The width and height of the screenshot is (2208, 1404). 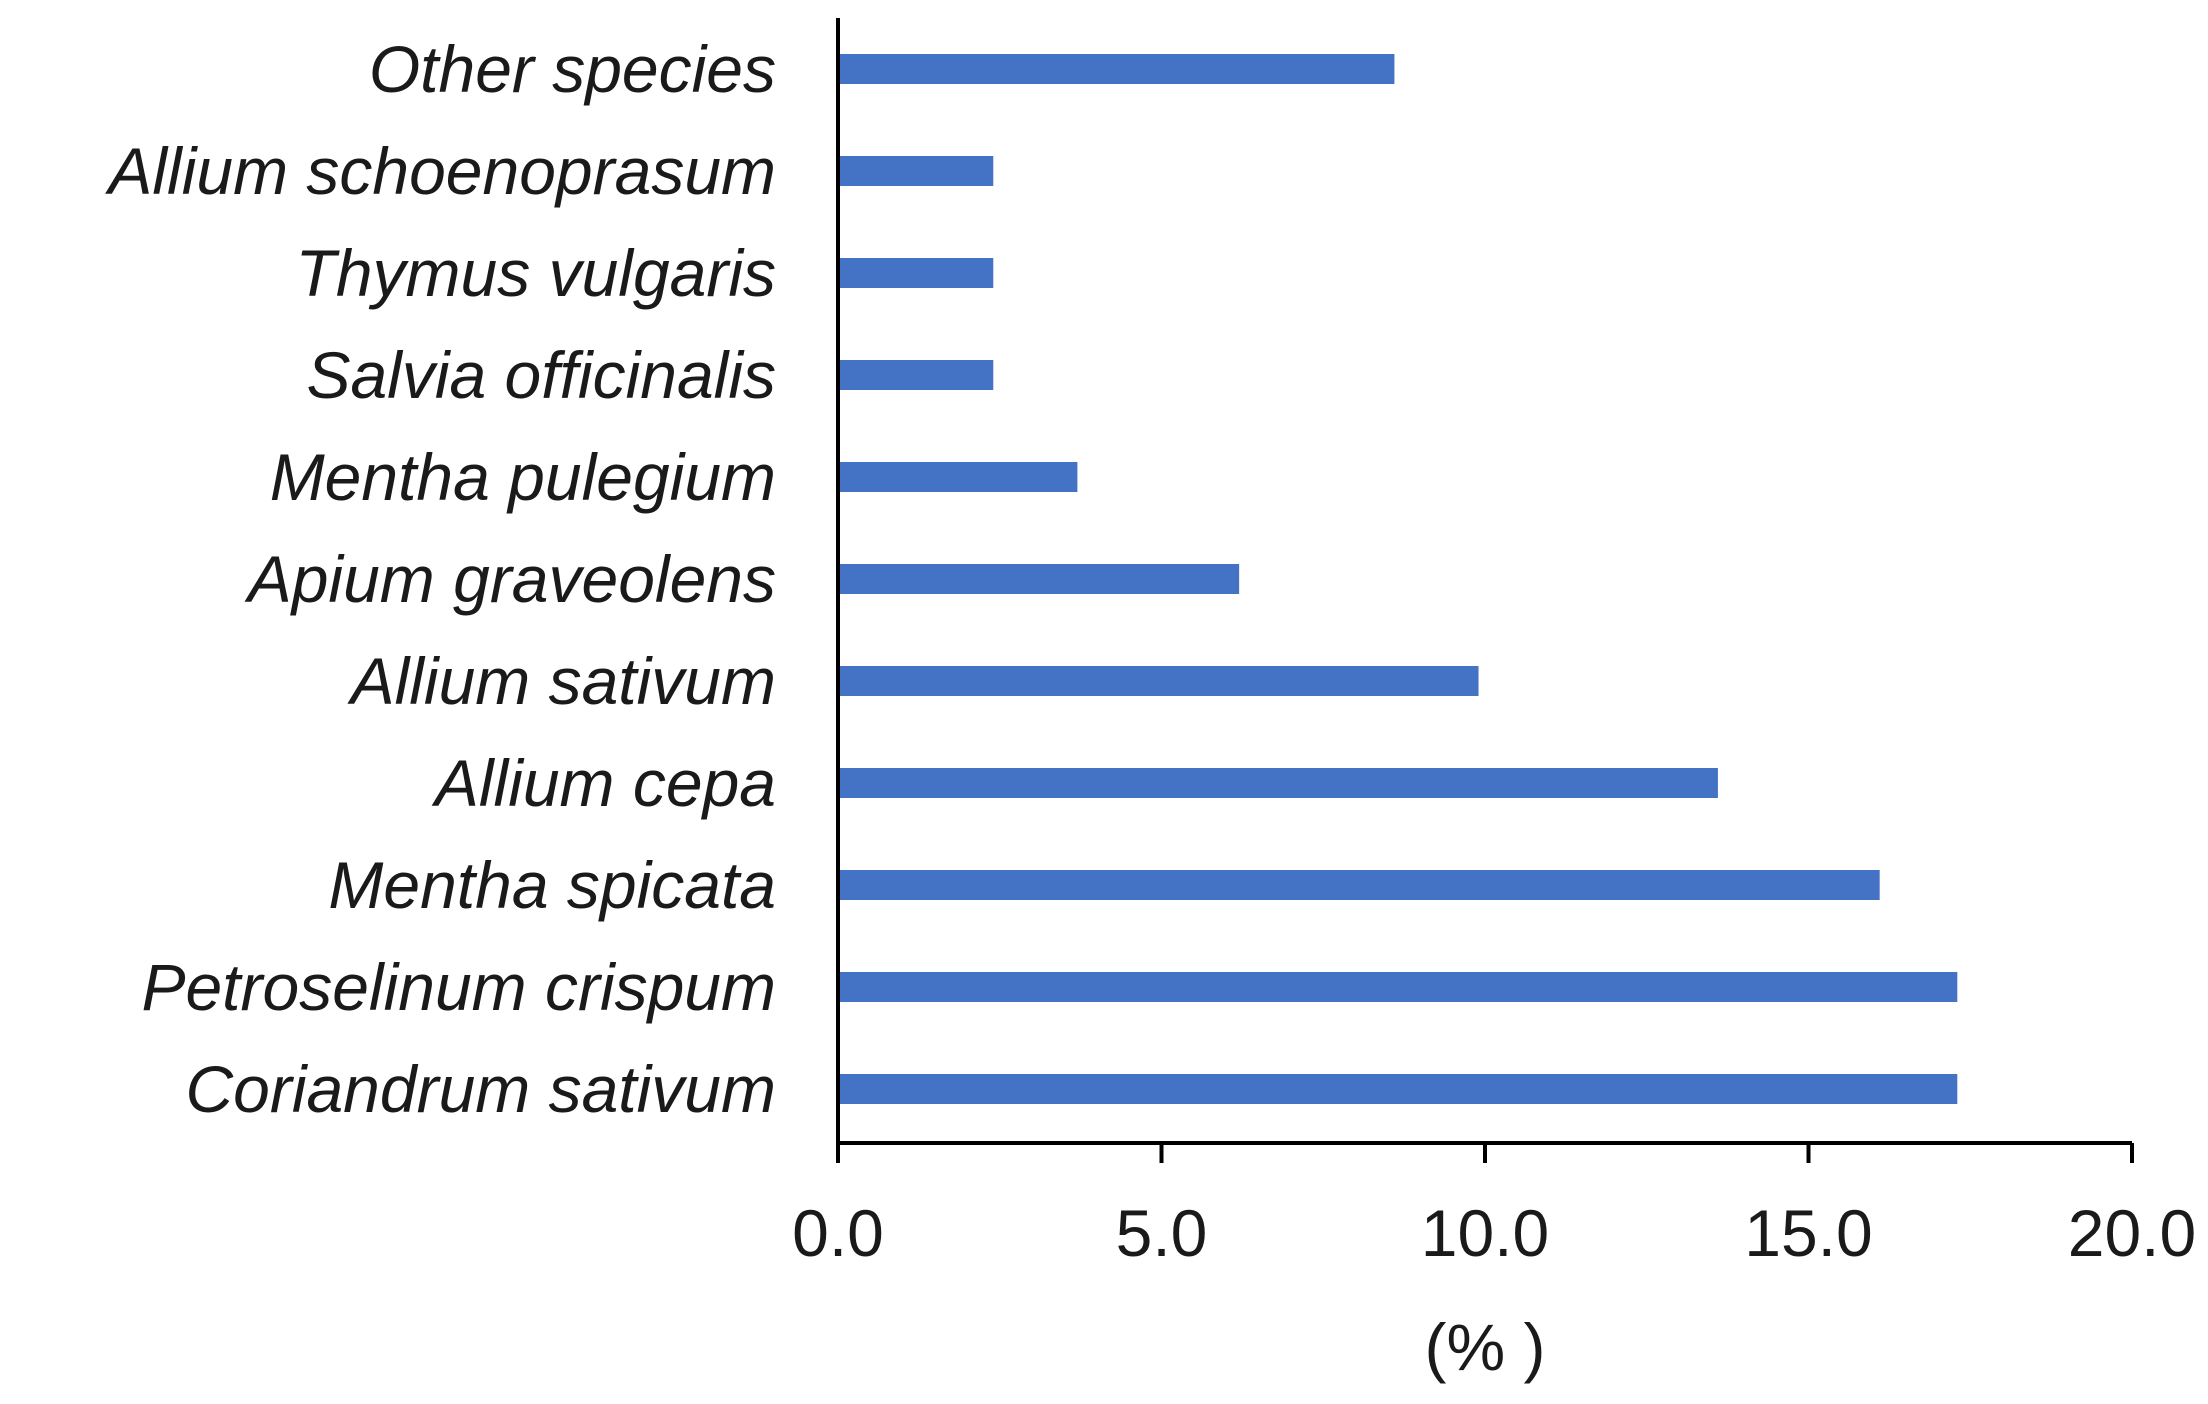 I want to click on x-tick-label: 5.0, so click(x=1162, y=1233).